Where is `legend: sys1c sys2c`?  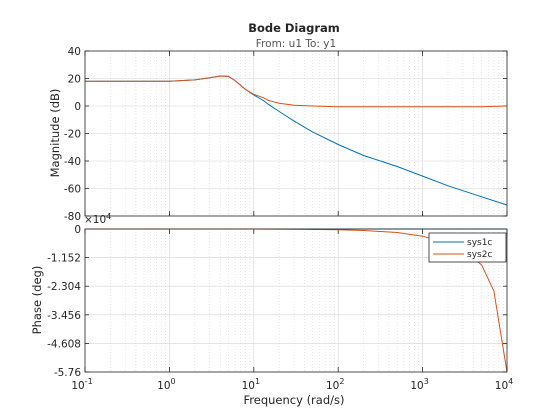 legend: sys1c sys2c is located at coordinates (467, 247).